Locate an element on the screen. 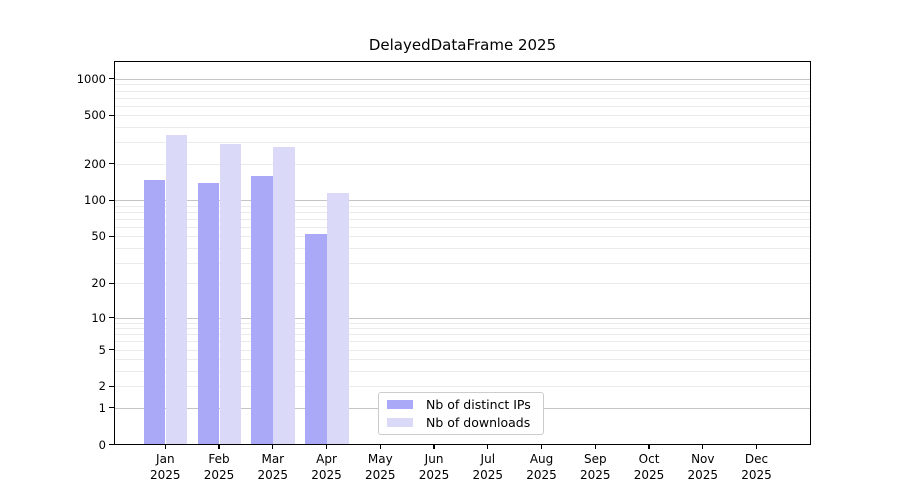 The image size is (900, 500). x-tick-label-sep: Sep 2025 is located at coordinates (595, 467).